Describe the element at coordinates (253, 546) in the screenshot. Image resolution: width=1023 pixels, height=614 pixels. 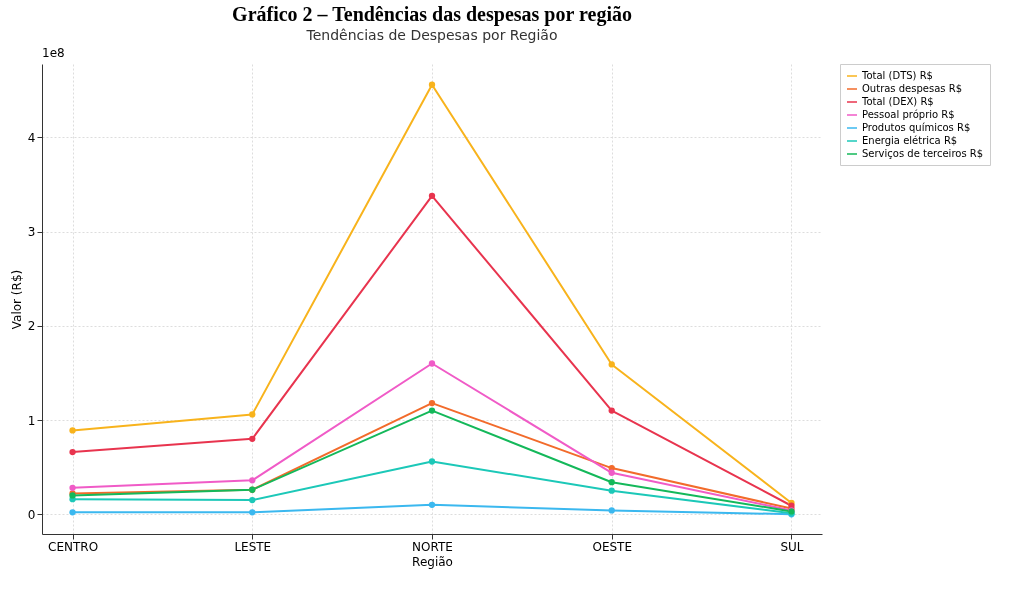
I see `x-tick-label: LESTE` at that location.